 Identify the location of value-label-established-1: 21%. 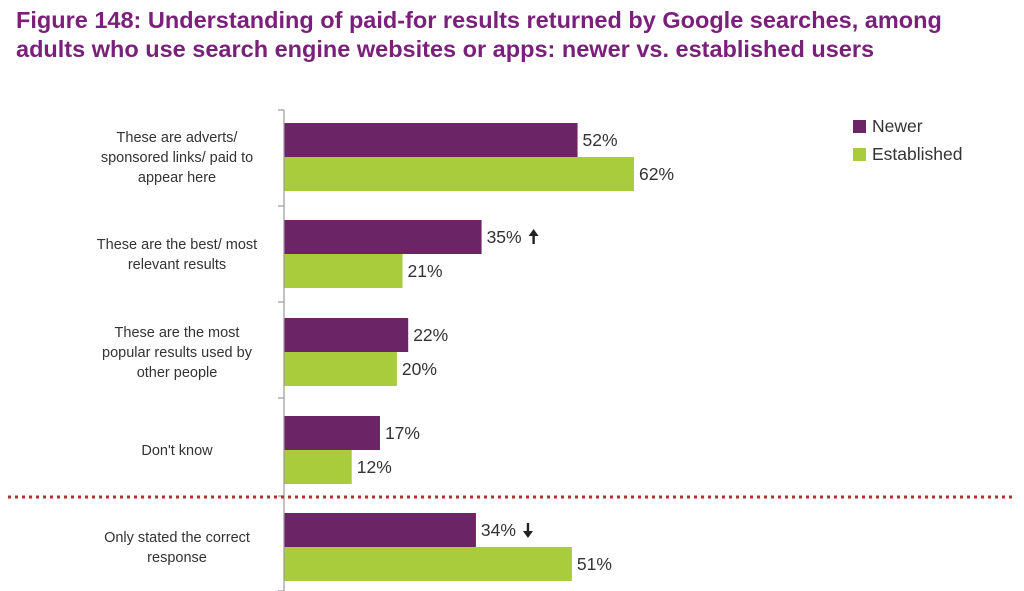
(425, 271).